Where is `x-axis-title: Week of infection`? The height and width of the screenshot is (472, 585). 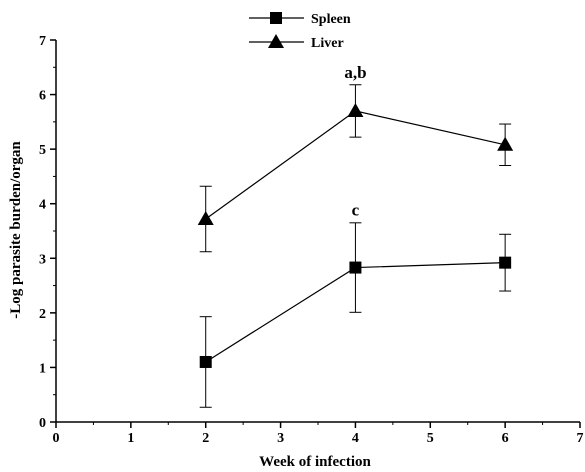
x-axis-title: Week of infection is located at coordinates (315, 462).